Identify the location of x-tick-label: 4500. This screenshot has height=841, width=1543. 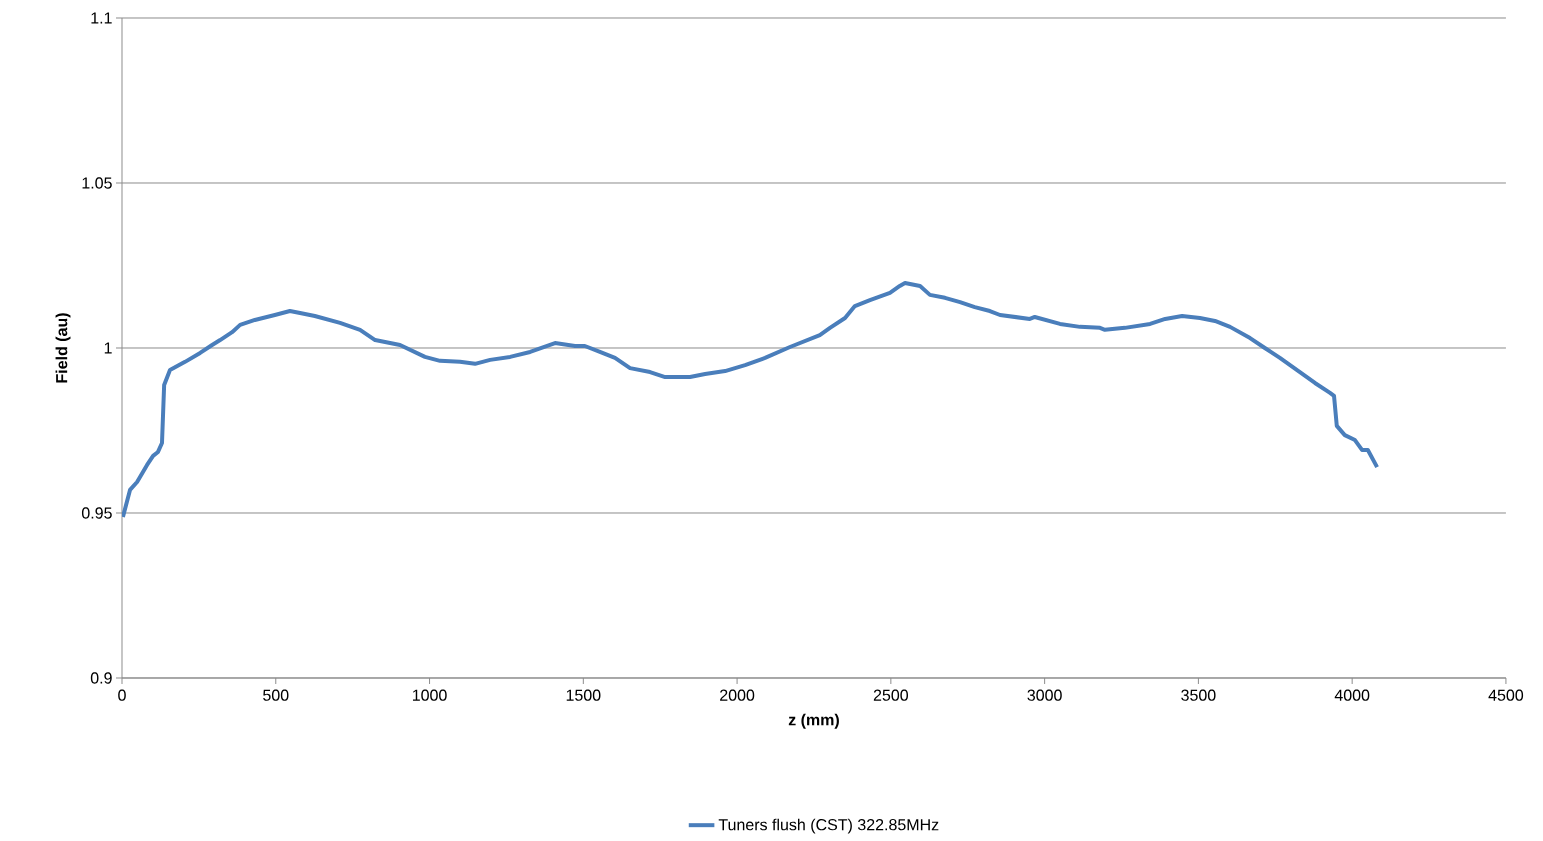
(1506, 695).